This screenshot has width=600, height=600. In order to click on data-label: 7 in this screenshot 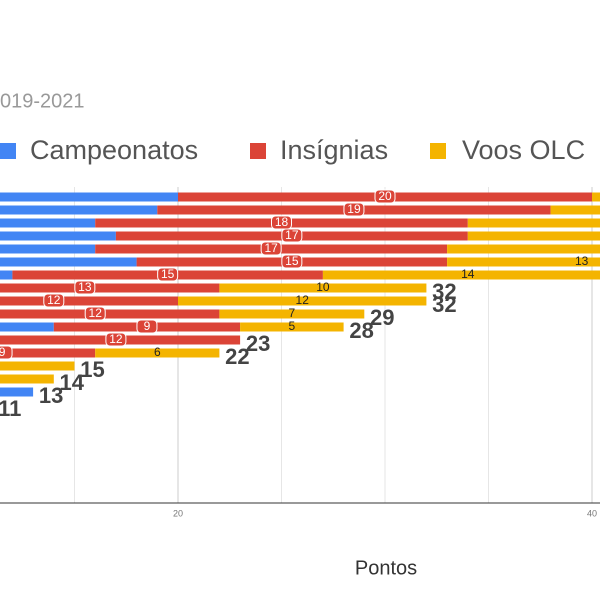, I will do `click(292, 313)`.